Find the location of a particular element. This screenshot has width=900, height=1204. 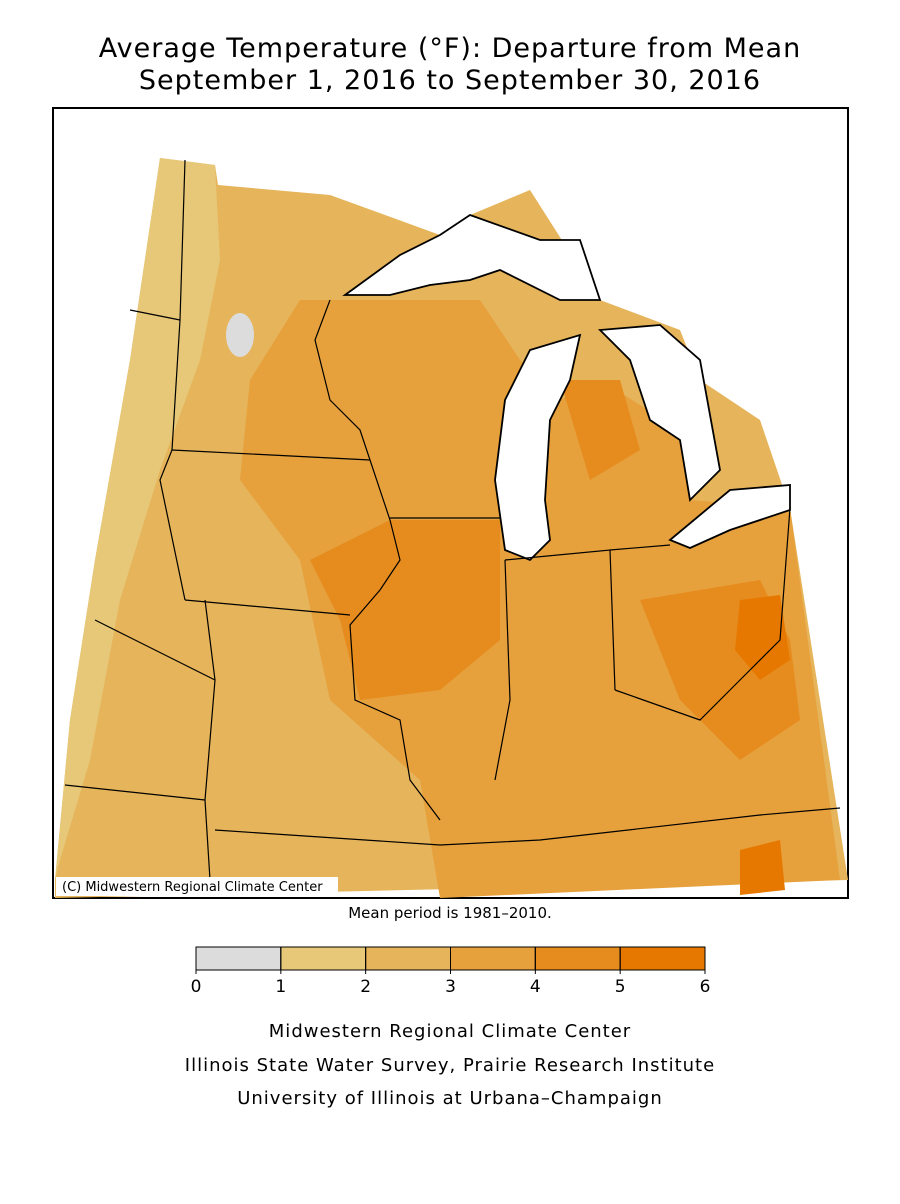

lake-huron is located at coordinates (659, 413).